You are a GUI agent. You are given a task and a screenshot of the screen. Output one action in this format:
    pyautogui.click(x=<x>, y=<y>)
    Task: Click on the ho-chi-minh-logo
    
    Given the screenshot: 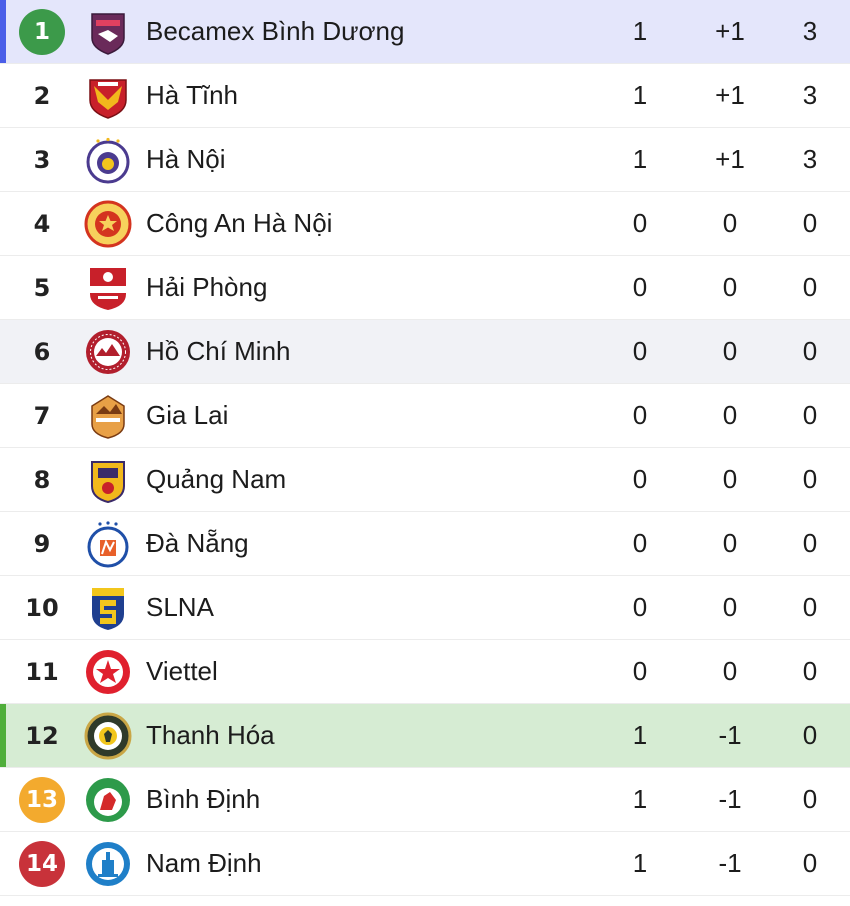 What is the action you would take?
    pyautogui.click(x=108, y=352)
    